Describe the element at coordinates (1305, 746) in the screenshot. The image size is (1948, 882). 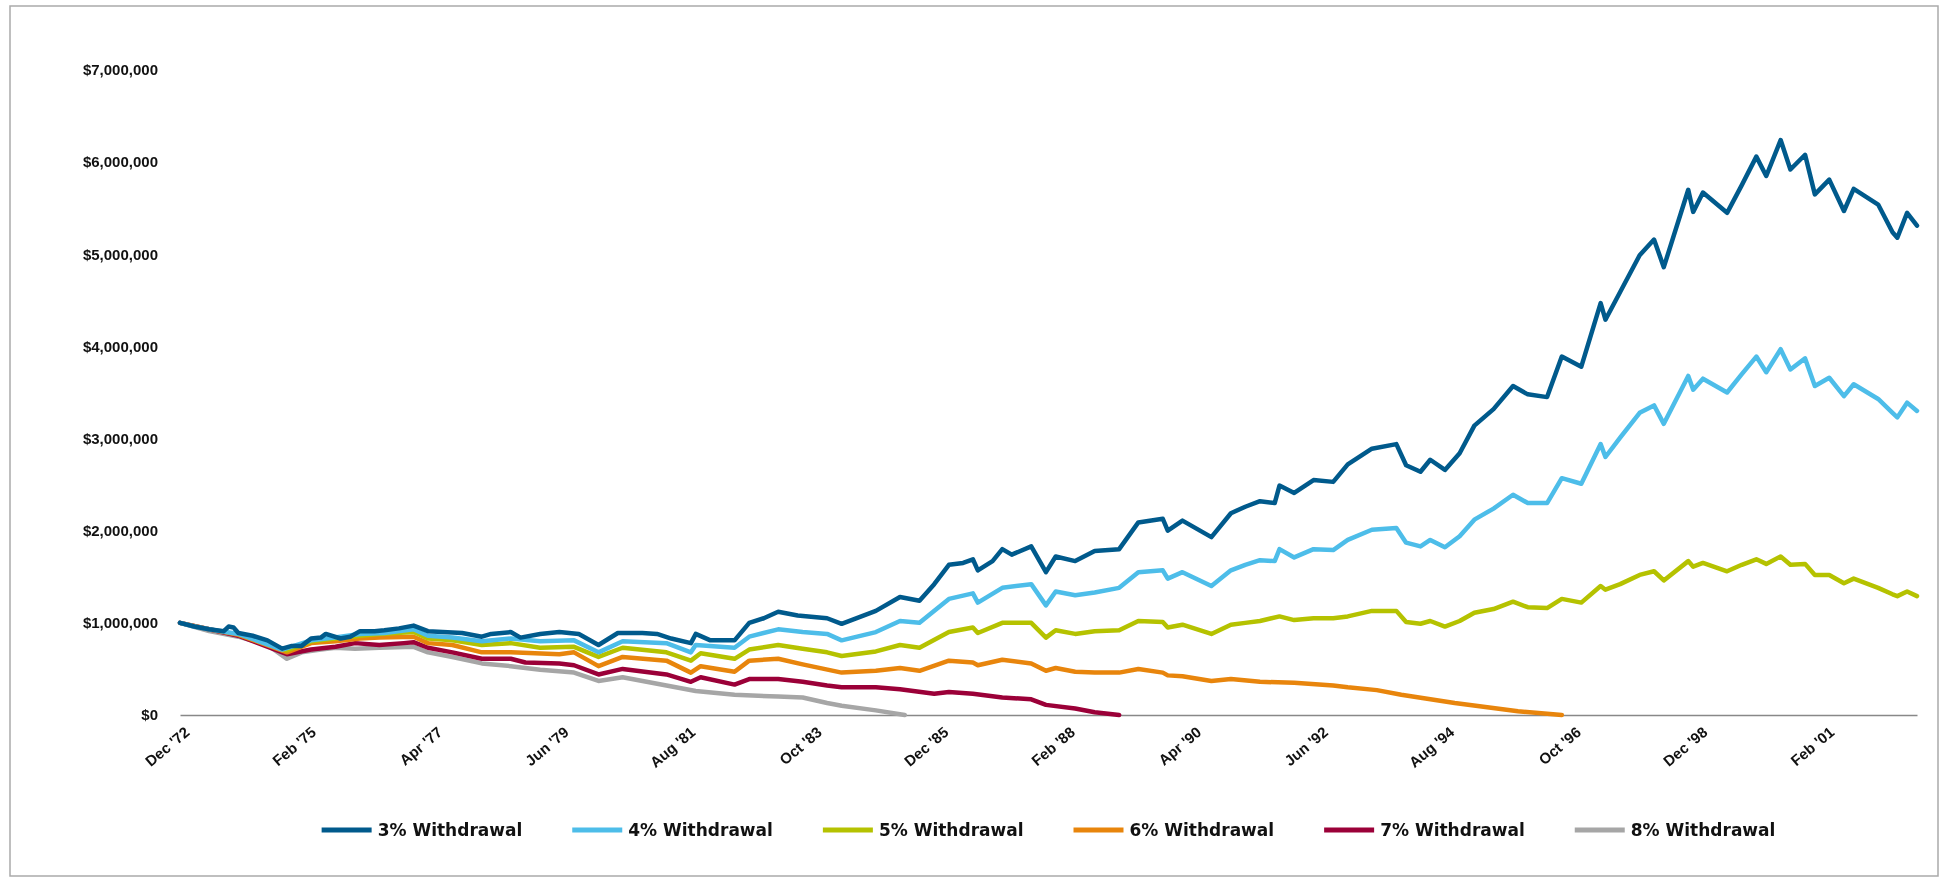
I see `x-tick-label: Jun '92` at that location.